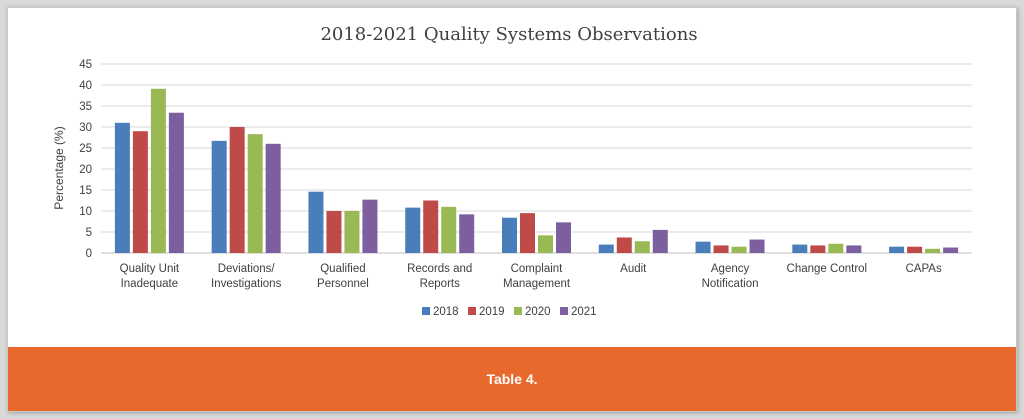 This screenshot has width=1024, height=419. I want to click on y-tick-label: 45, so click(85, 65).